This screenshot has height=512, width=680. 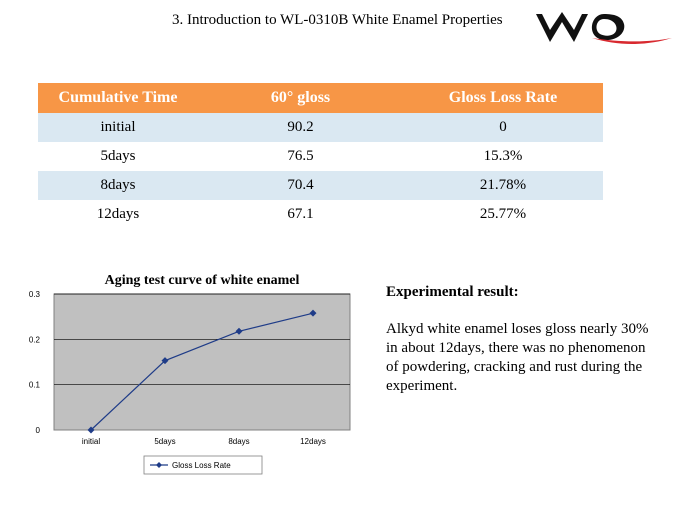 I want to click on table-cell: 0, so click(x=503, y=127).